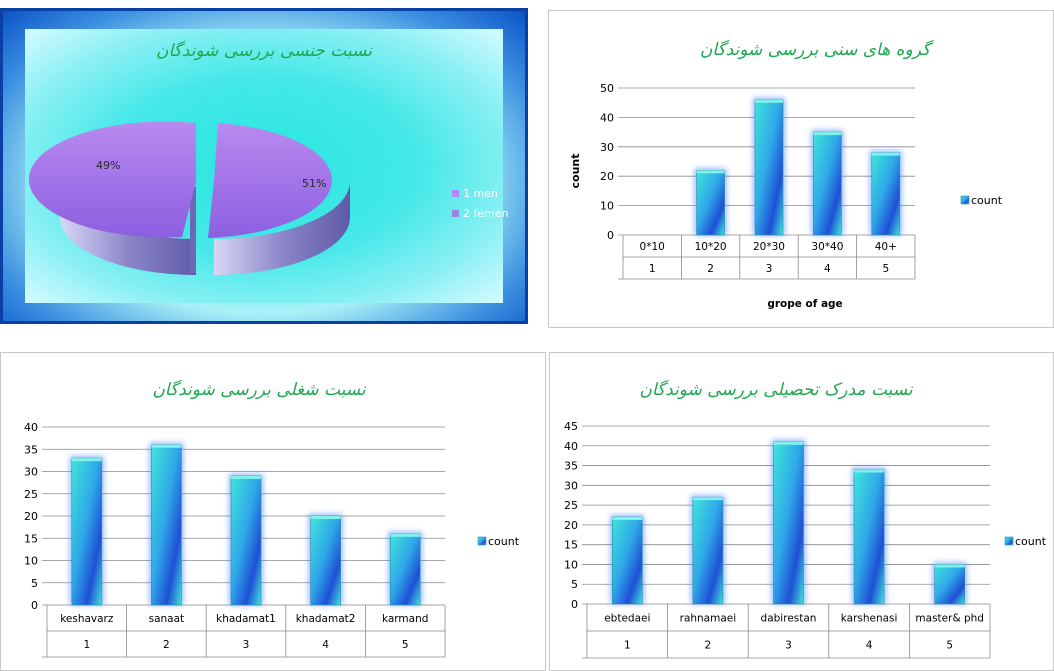 This screenshot has width=1054, height=671. Describe the element at coordinates (804, 304) in the screenshot. I see `age-x-axis-label: grope of age` at that location.